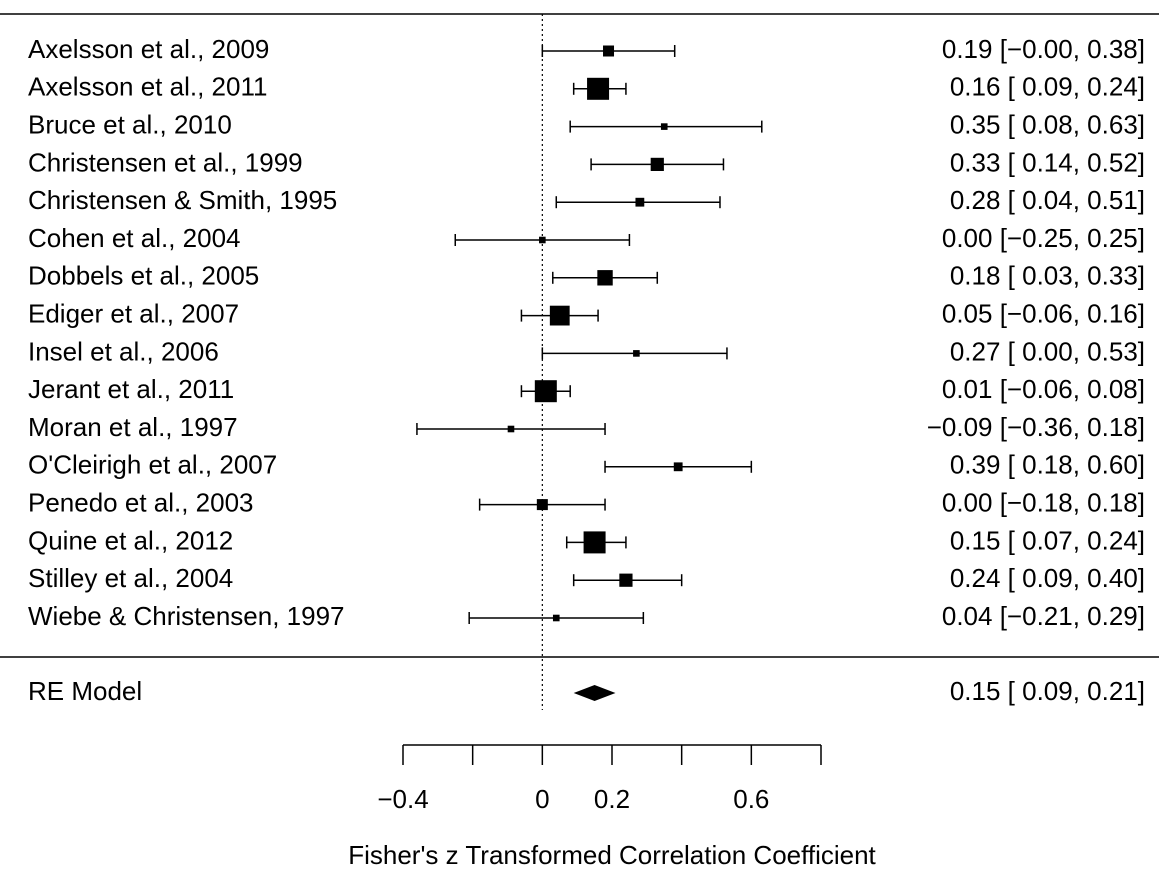  Describe the element at coordinates (1047, 124) in the screenshot. I see `value-label: 0.35 [ 0.08, 0.63]` at that location.